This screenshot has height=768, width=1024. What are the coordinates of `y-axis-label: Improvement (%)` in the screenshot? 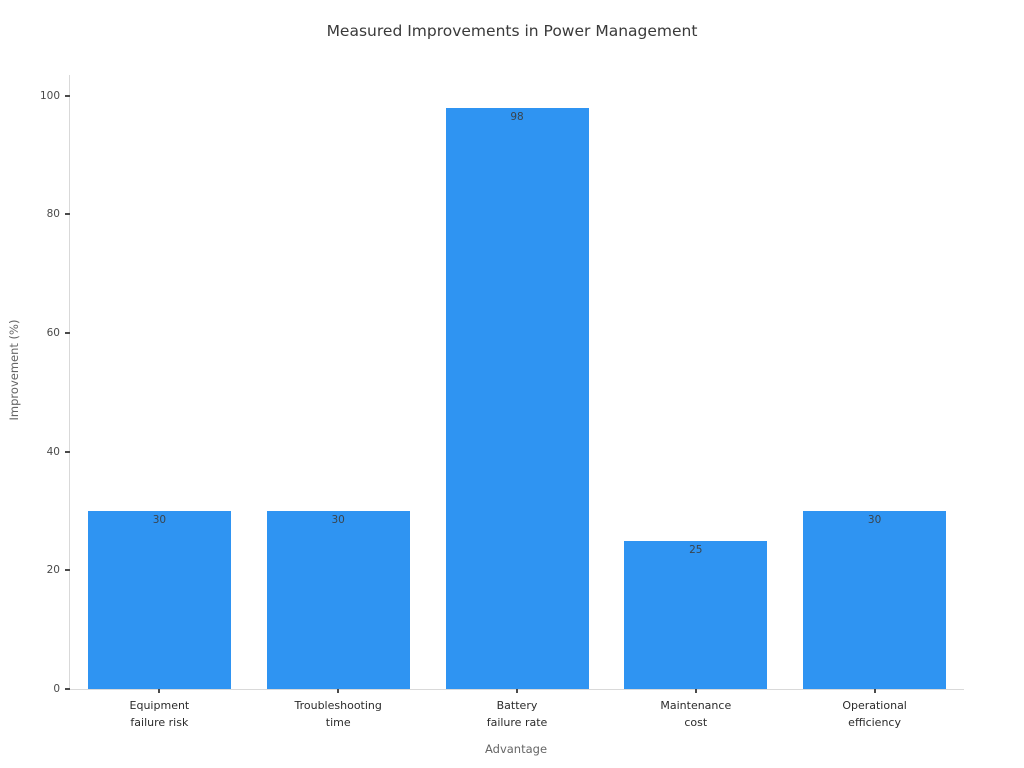 It's located at (14, 370).